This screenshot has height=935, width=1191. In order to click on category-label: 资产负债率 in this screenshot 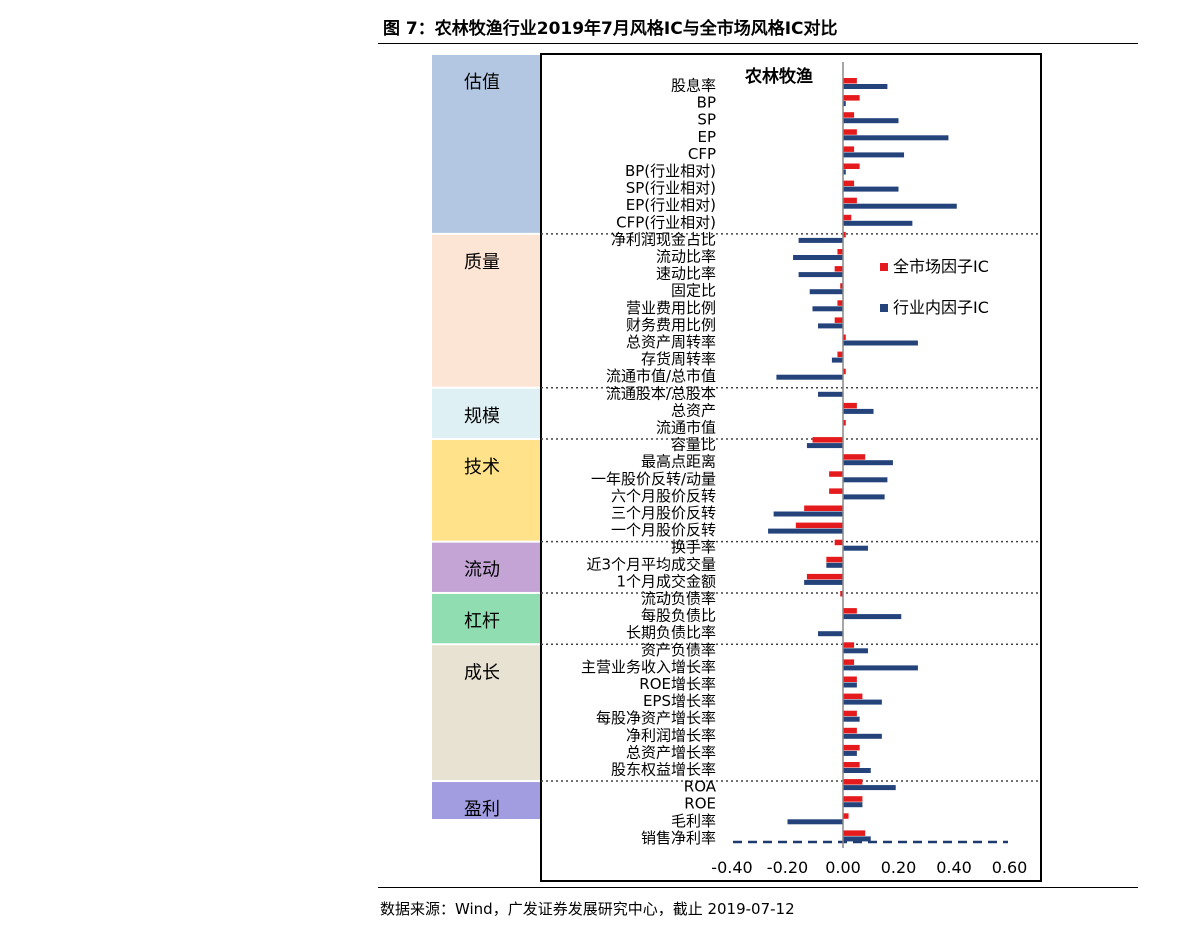, I will do `click(678, 650)`.